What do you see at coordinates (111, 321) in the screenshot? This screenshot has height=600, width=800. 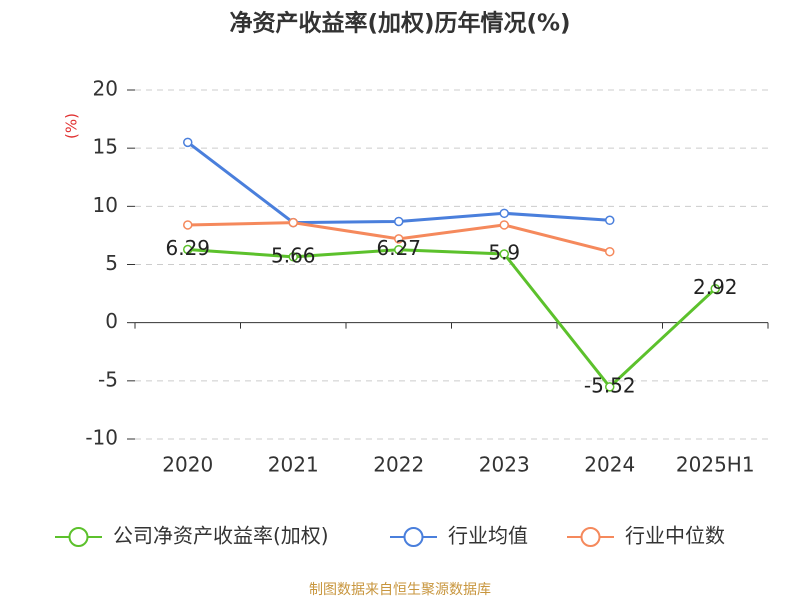 I see `y-tick-label: 0` at bounding box center [111, 321].